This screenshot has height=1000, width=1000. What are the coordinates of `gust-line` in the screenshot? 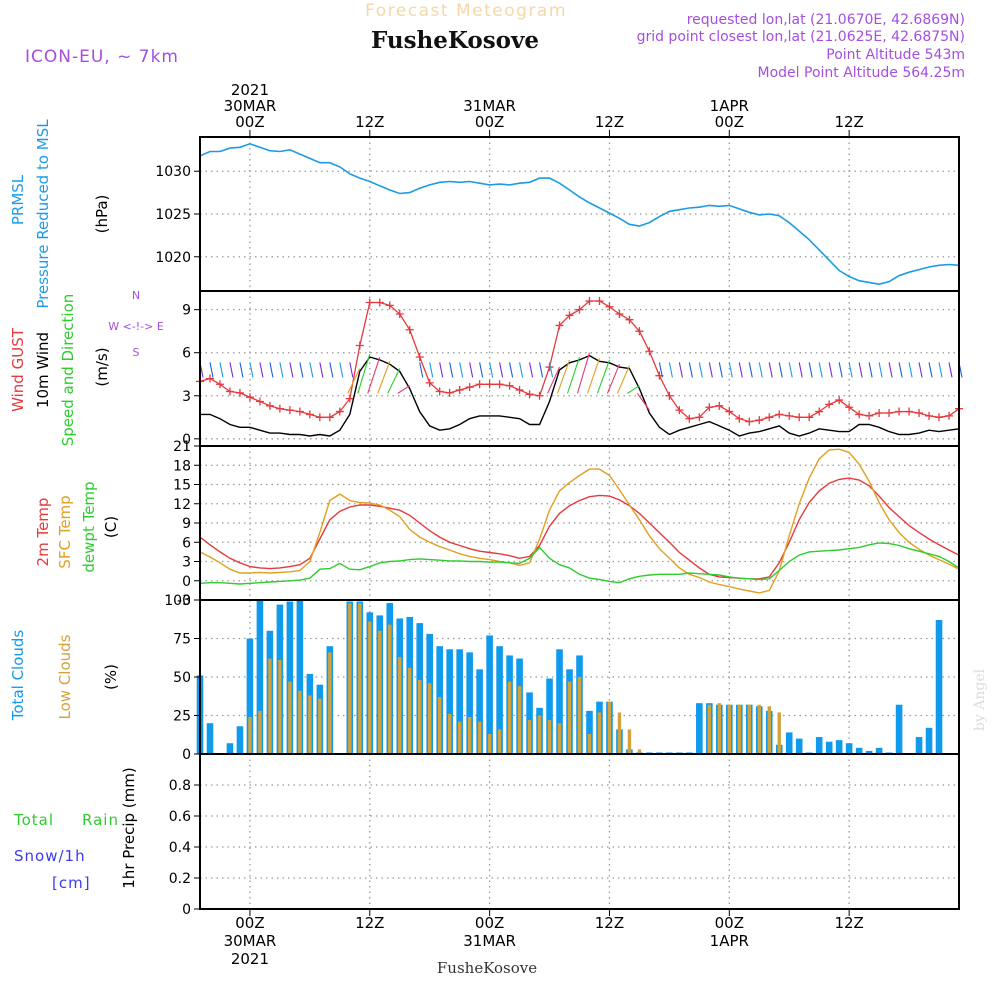 It's located at (579, 361).